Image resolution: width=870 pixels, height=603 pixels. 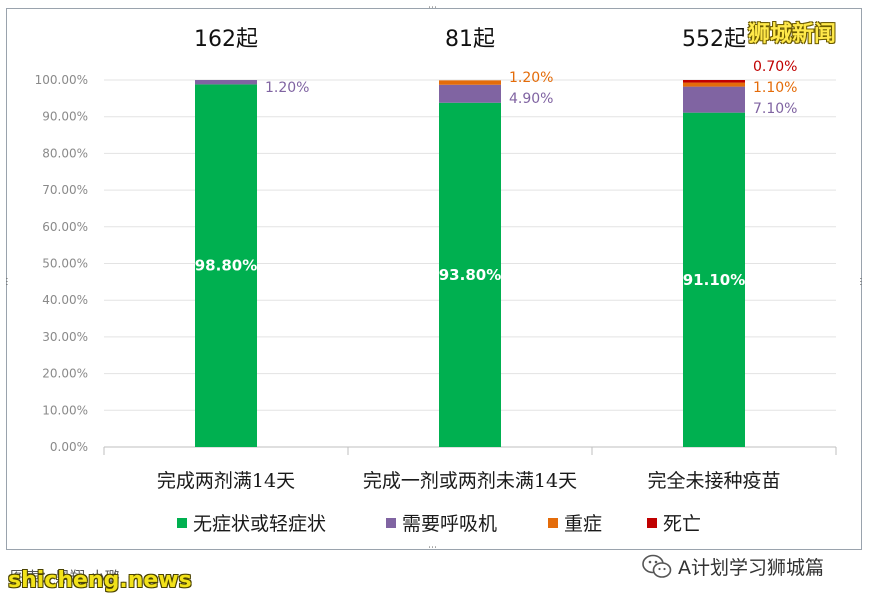 What do you see at coordinates (65, 337) in the screenshot?
I see `y-tick-label: 30.00%` at bounding box center [65, 337].